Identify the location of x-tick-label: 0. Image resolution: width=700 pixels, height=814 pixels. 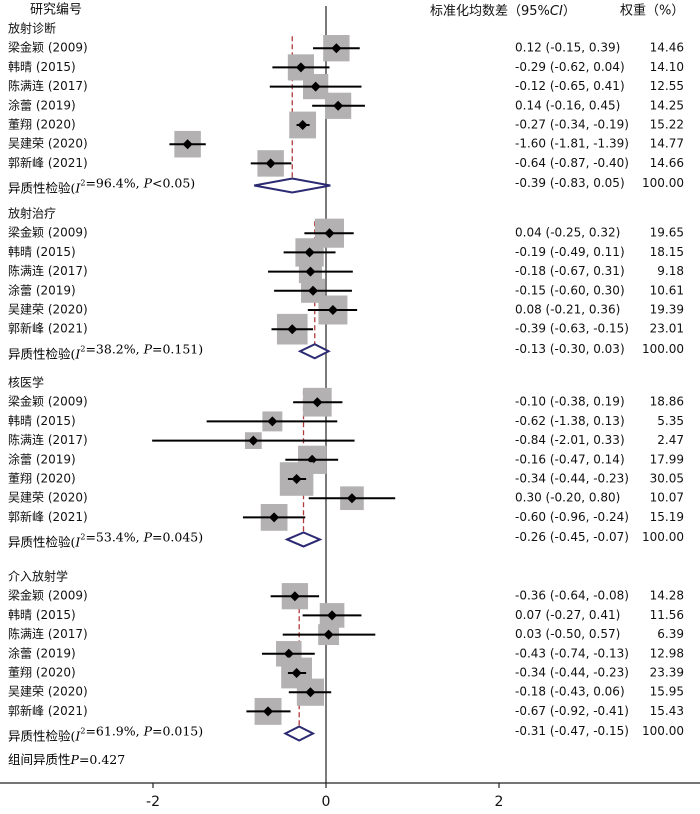
(326, 802).